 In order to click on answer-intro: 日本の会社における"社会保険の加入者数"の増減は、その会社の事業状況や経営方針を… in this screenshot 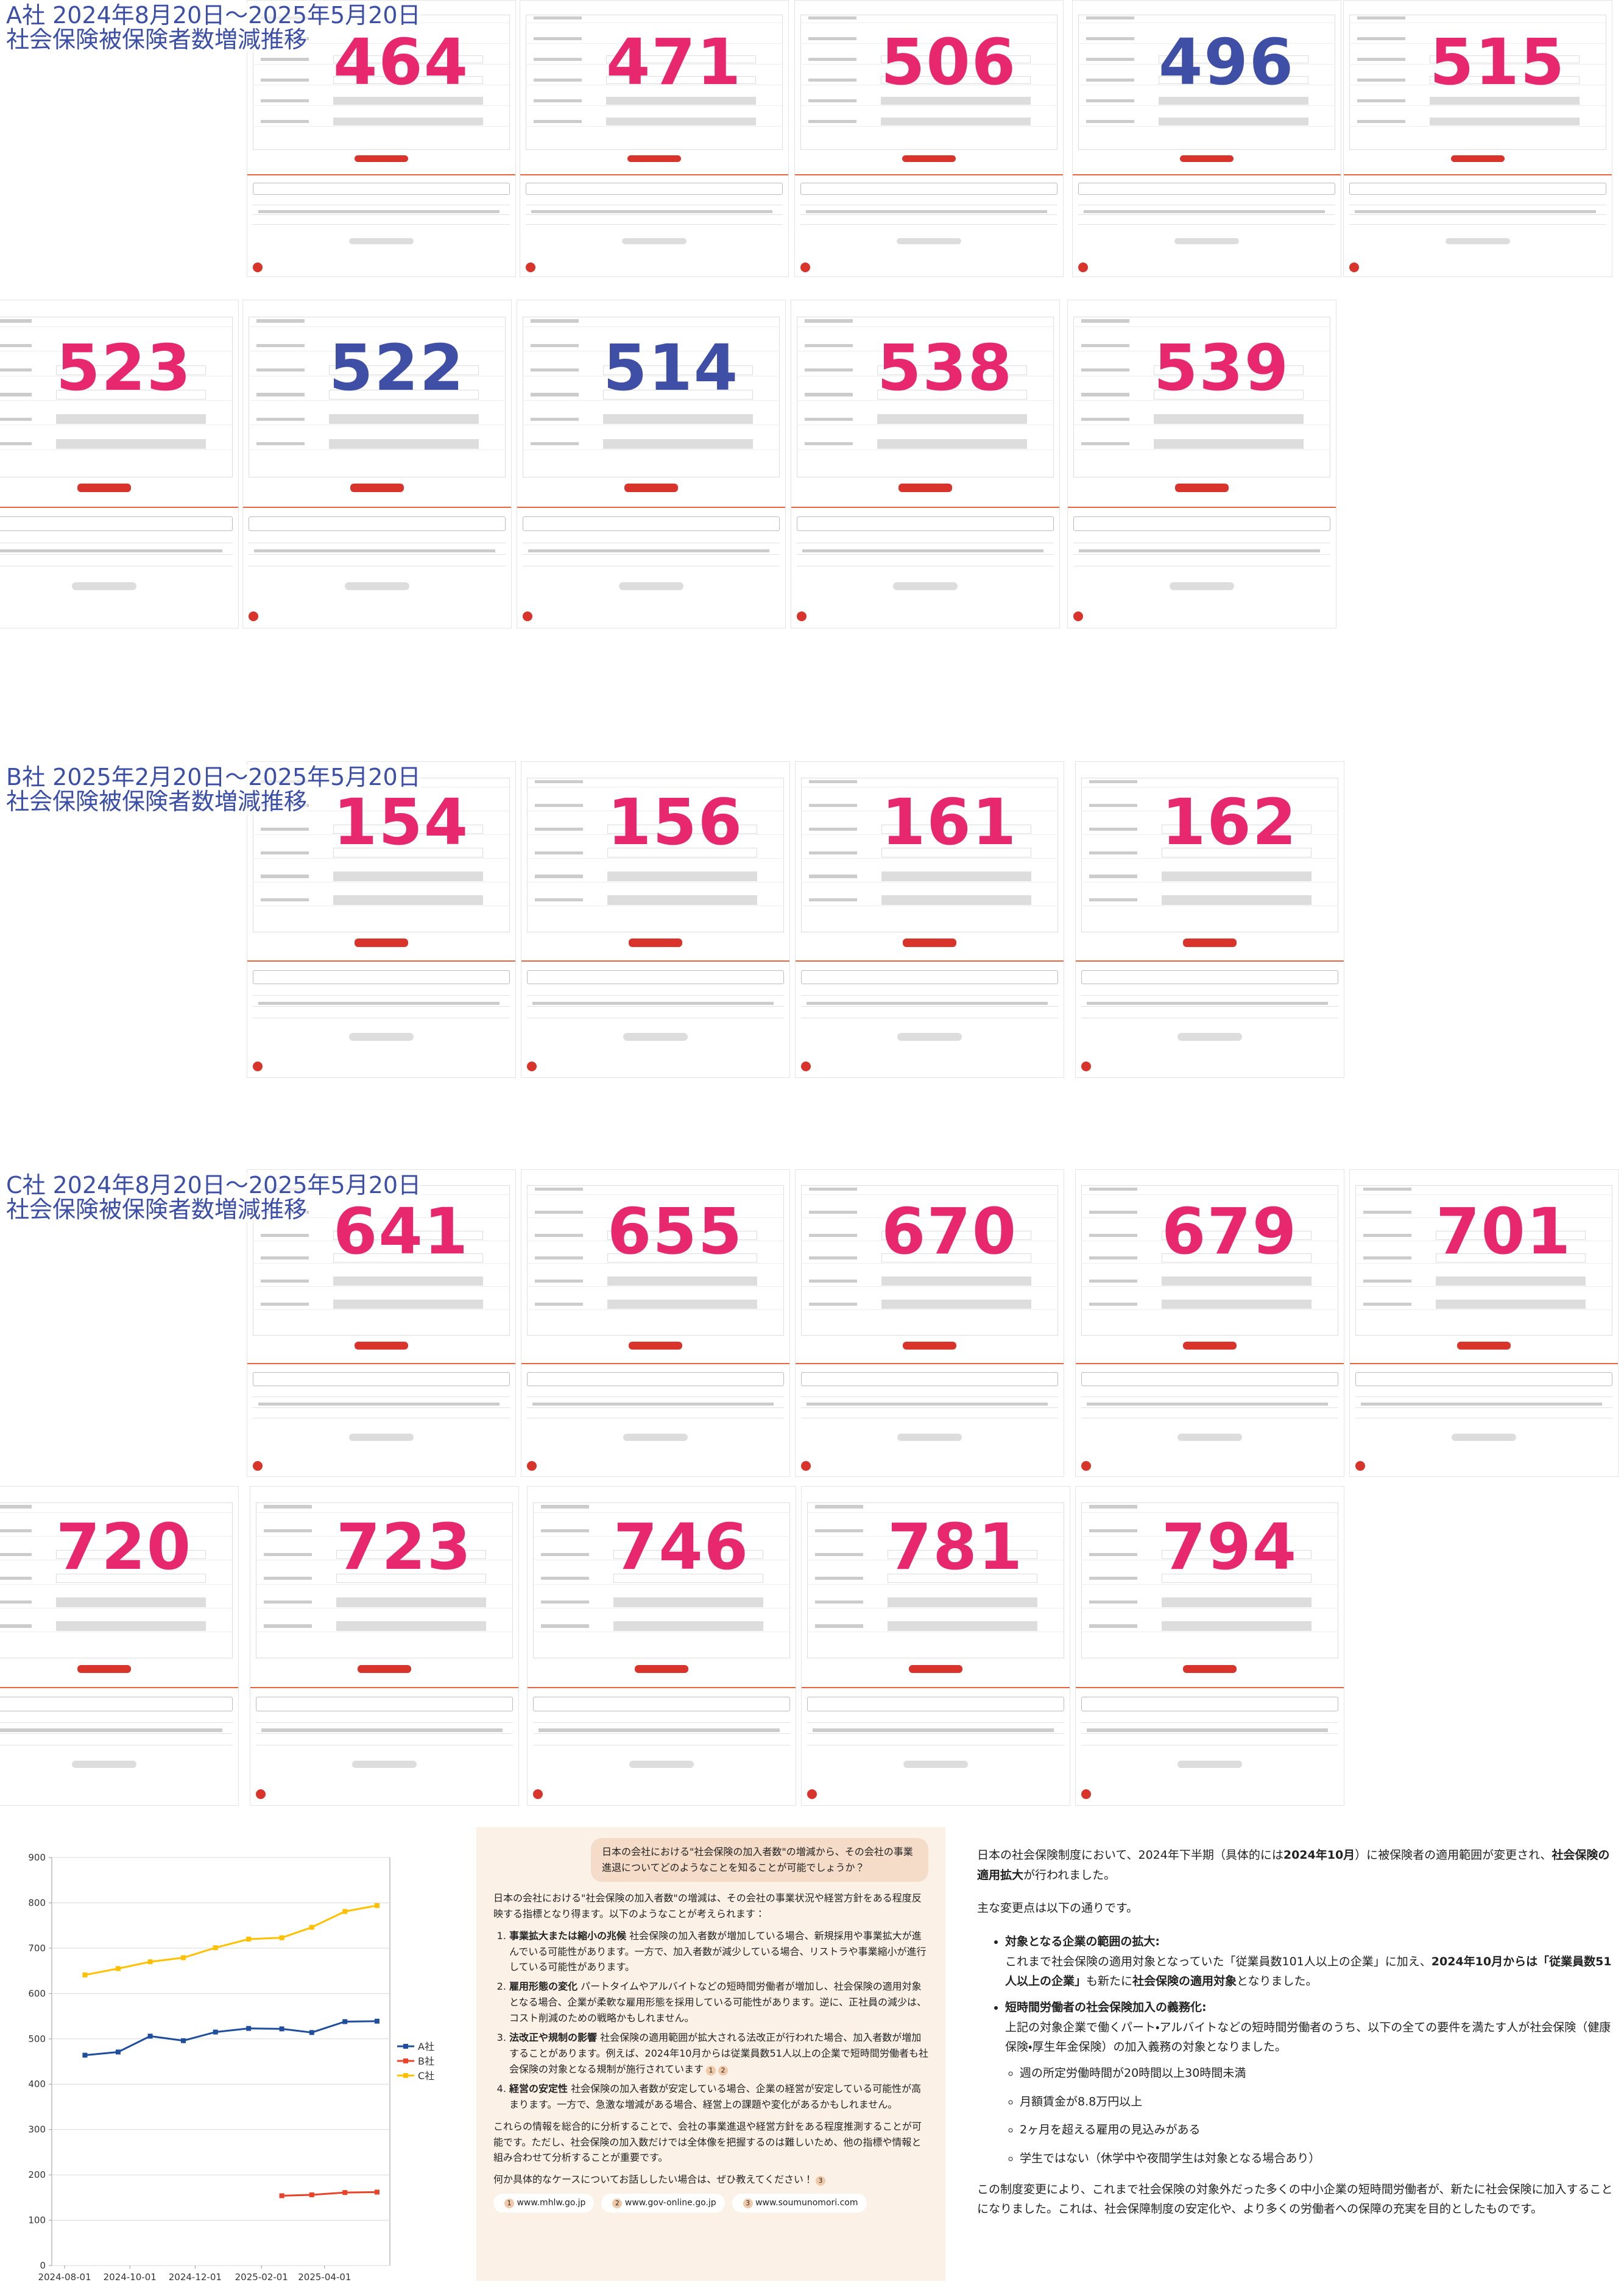, I will do `click(707, 1906)`.